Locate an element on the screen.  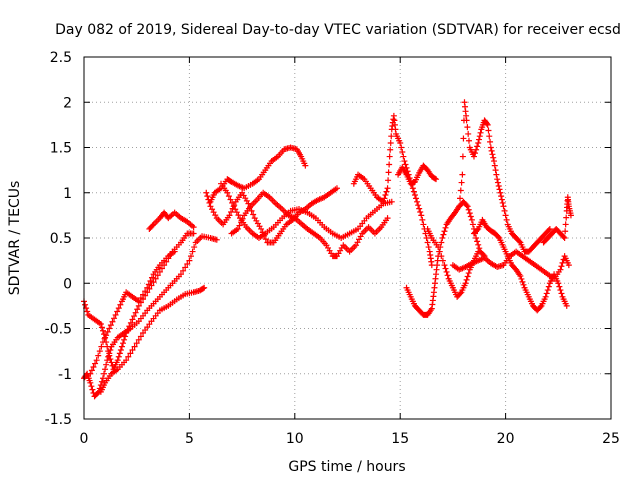
x-tick-label: 10 is located at coordinates (295, 439).